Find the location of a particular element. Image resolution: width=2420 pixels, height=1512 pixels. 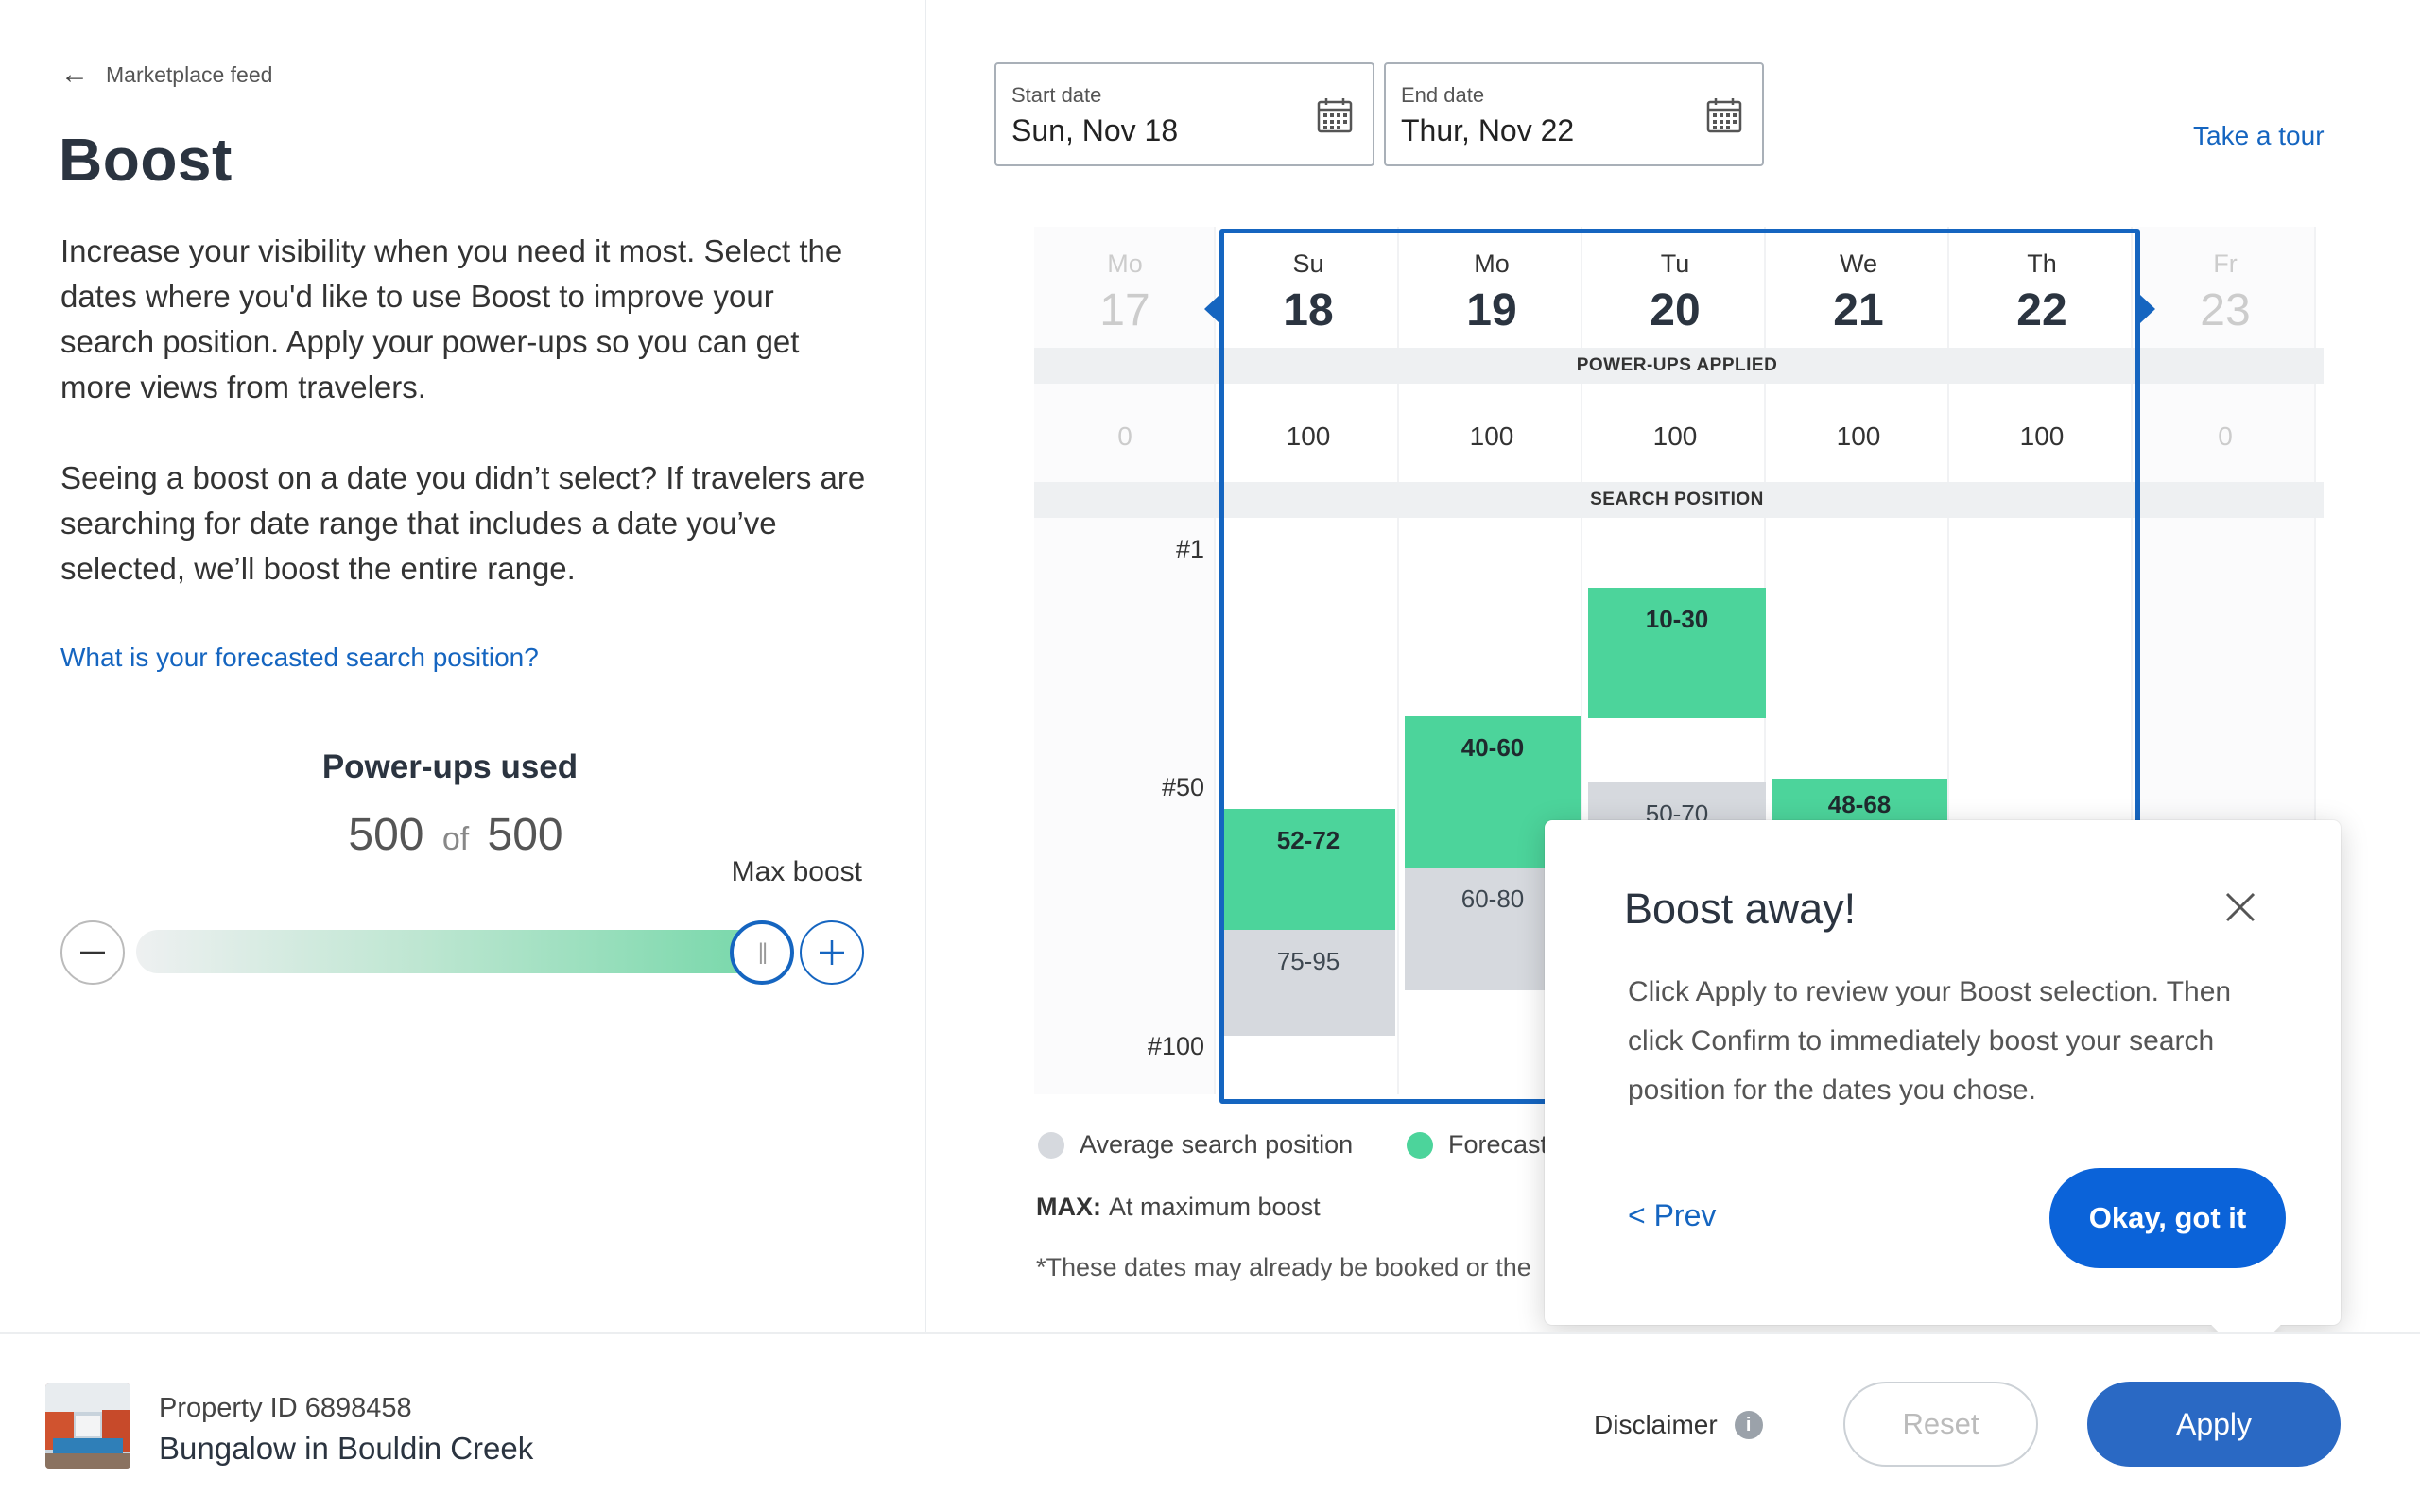

powerups-title: Power-ups used is located at coordinates (450, 766).